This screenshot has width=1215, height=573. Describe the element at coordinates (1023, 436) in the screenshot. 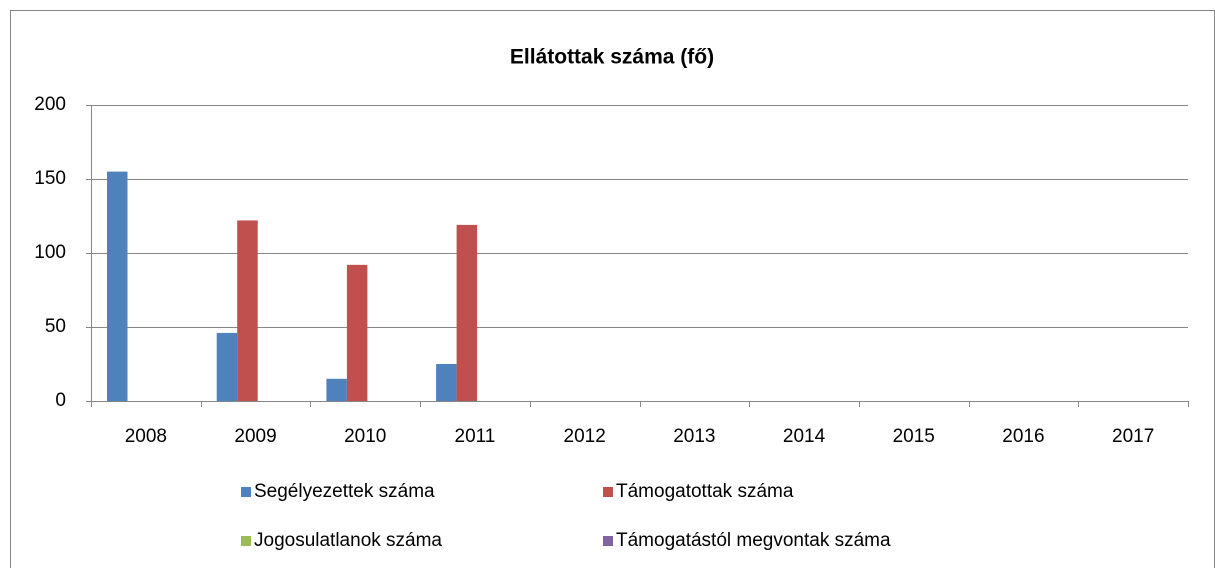

I see `x-tick-label: 2016` at that location.